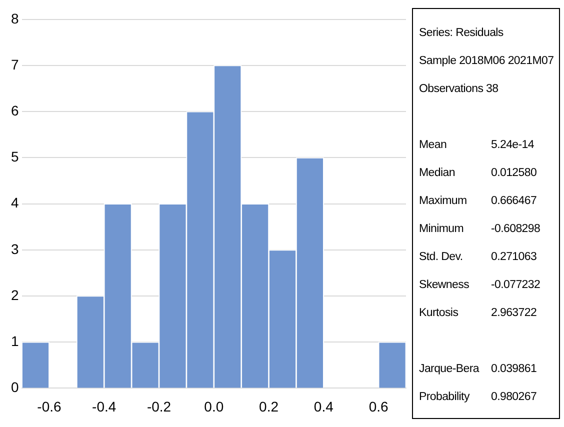 This screenshot has height=427, width=564. Describe the element at coordinates (214, 406) in the screenshot. I see `x-tick-label: 0.0` at that location.